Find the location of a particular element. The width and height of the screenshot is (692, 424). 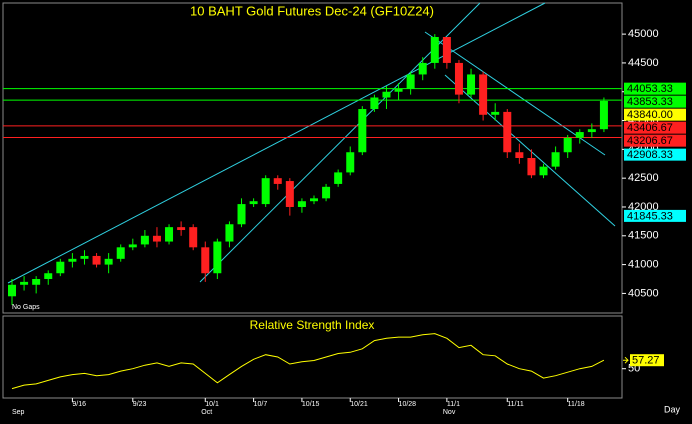

rsi-last-label: 57.27 is located at coordinates (646, 361).